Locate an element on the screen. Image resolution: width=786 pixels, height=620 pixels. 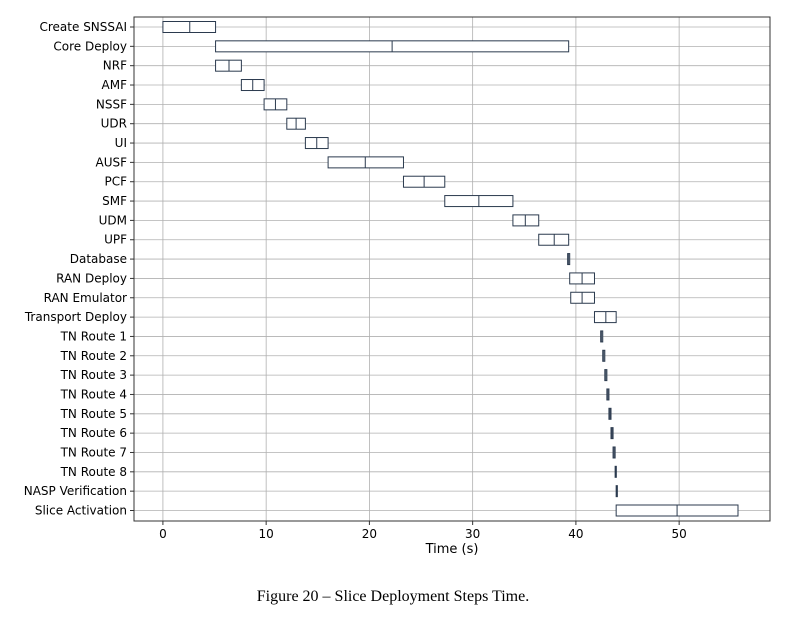
y-tick-label: TN Route 6 is located at coordinates (93, 433).